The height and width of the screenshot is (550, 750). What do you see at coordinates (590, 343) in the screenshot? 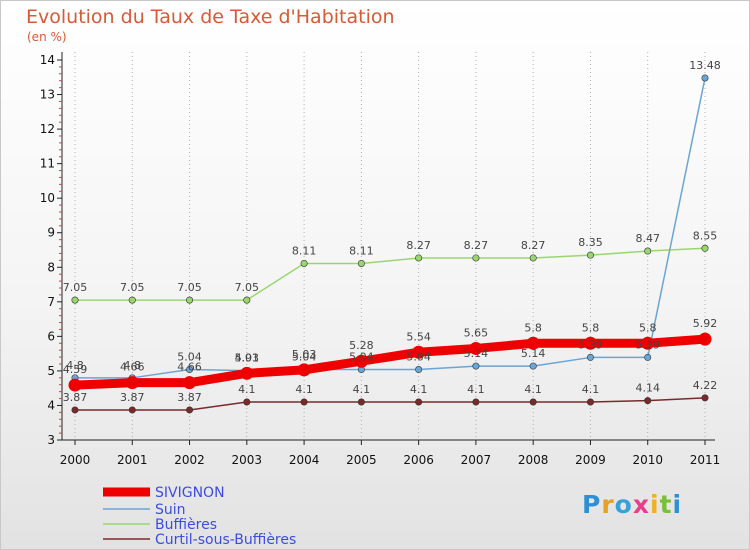
I see `data-point-sivignon-2009` at bounding box center [590, 343].